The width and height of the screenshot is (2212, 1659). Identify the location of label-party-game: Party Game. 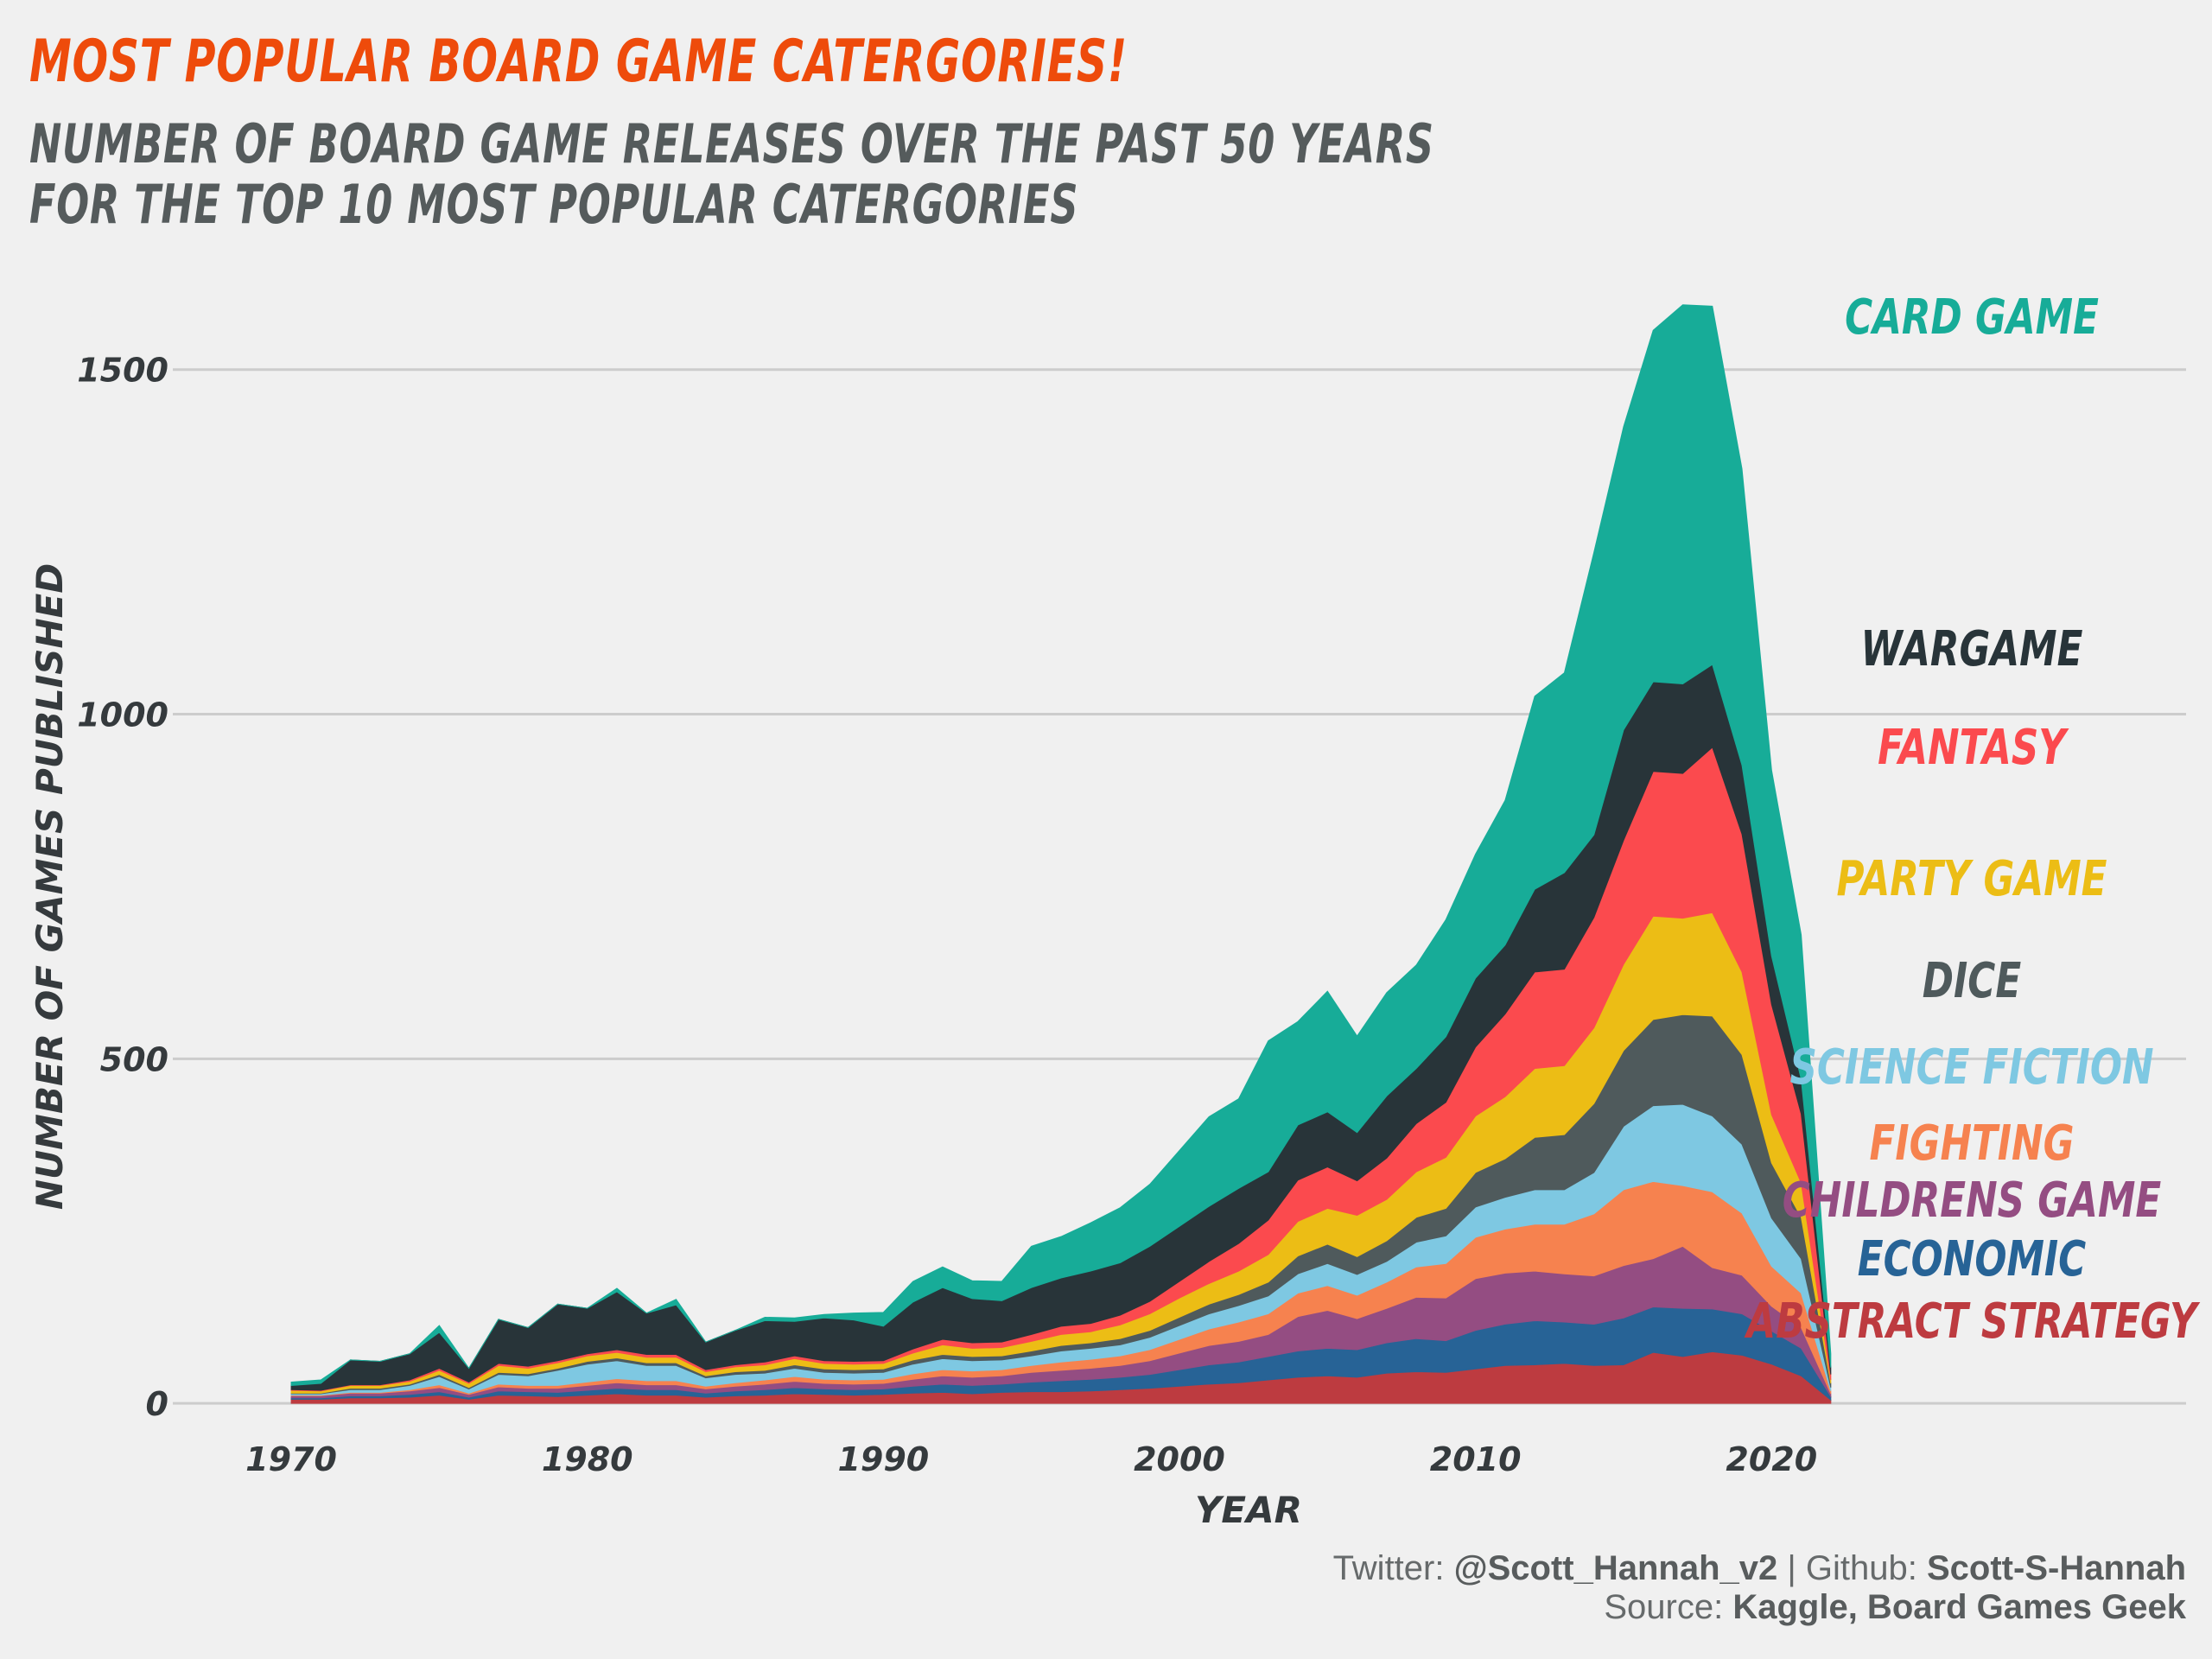
(1972, 878).